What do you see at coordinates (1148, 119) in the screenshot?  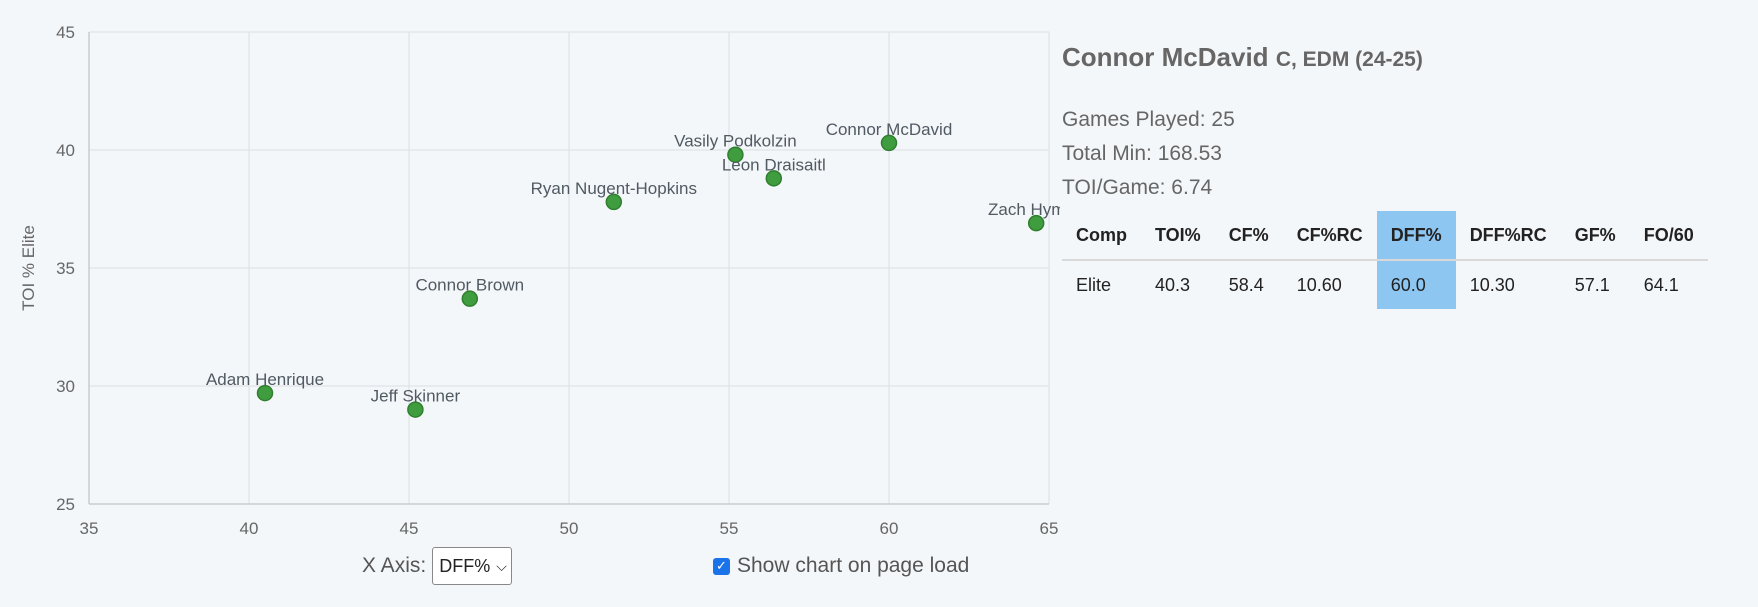 I see `games-played: Games Played: 25` at bounding box center [1148, 119].